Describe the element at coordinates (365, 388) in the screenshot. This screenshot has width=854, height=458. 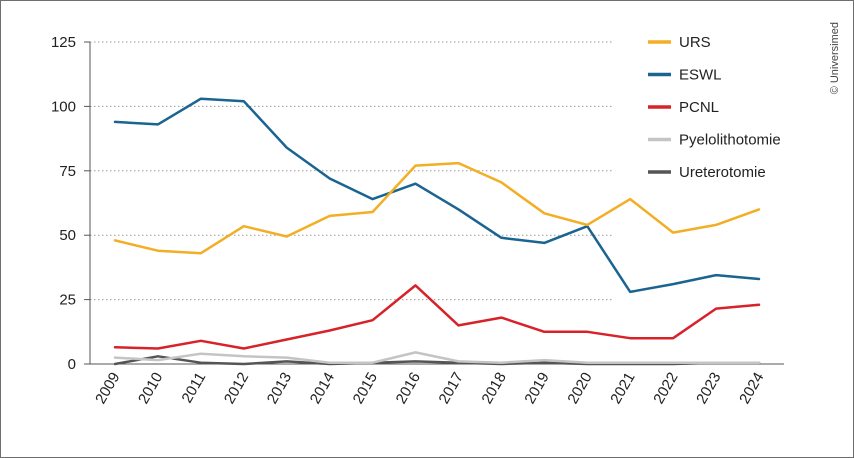
I see `x-tick-label: 2015` at that location.